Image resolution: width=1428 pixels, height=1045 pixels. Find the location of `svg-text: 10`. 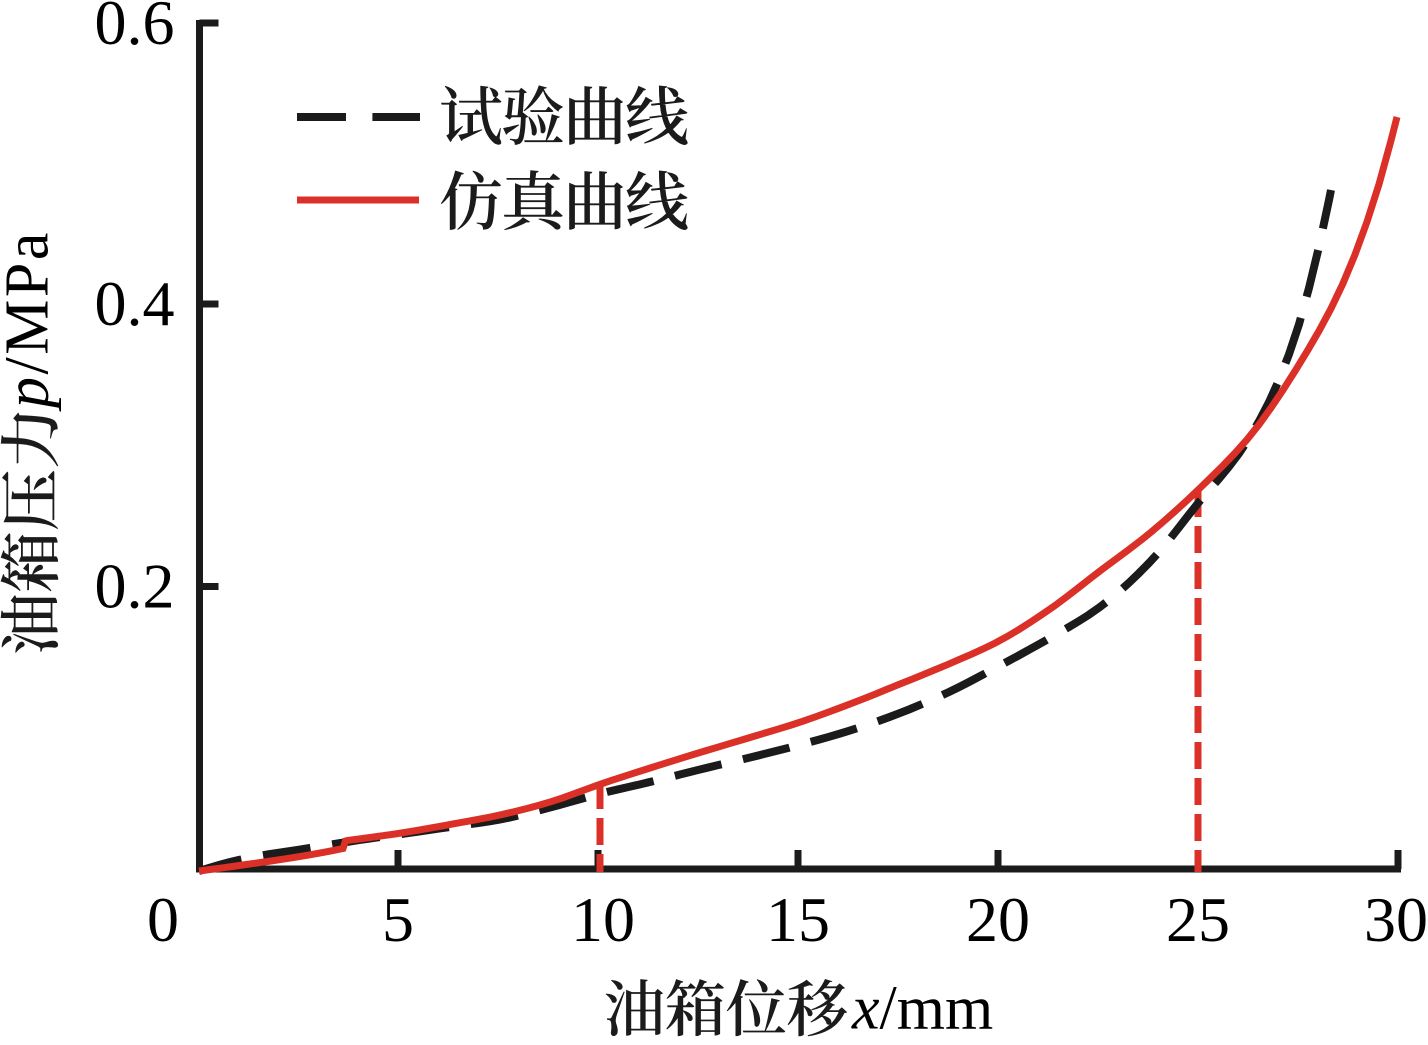

svg-text: 10 is located at coordinates (603, 919).